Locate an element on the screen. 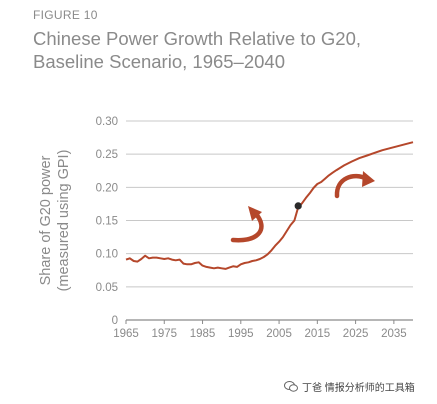 The image size is (437, 404). y-tick-label: 0.10 is located at coordinates (107, 255).